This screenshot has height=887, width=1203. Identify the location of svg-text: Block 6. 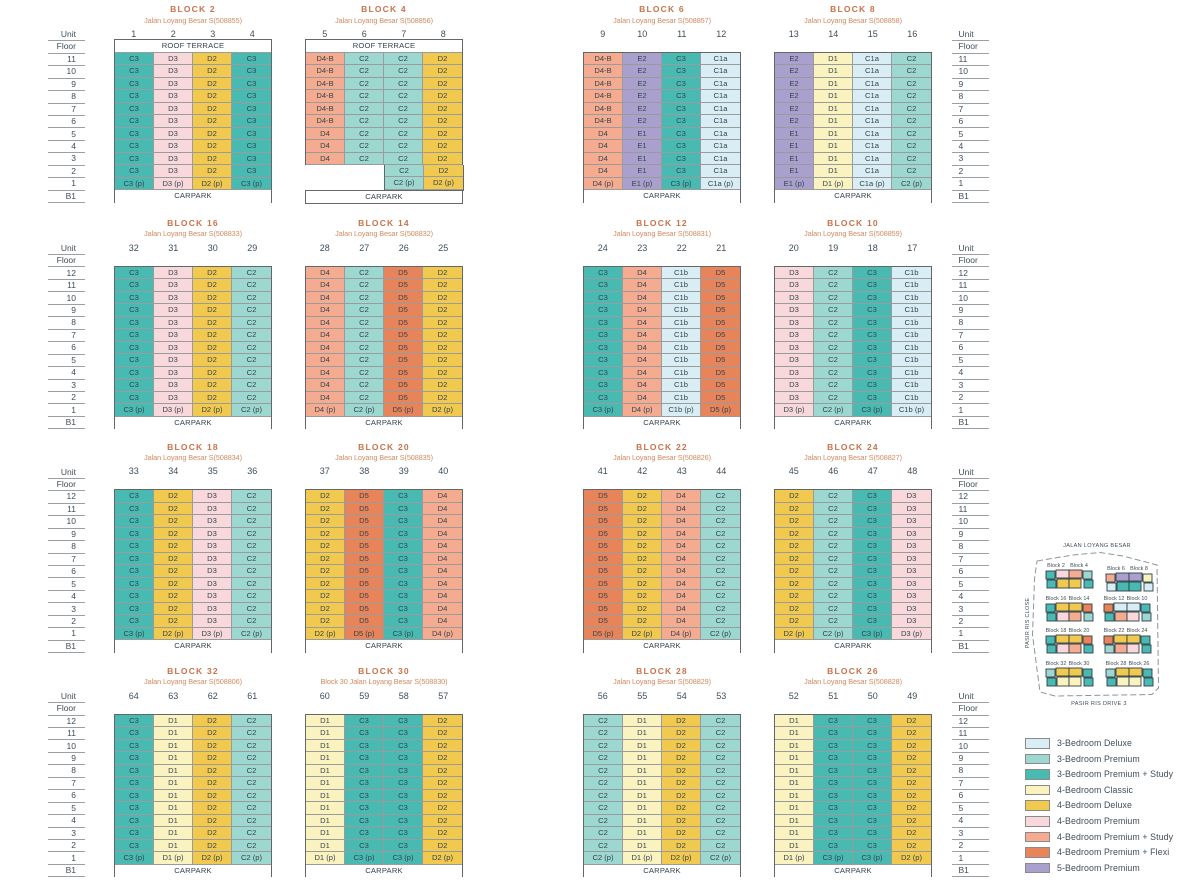
(1116, 569).